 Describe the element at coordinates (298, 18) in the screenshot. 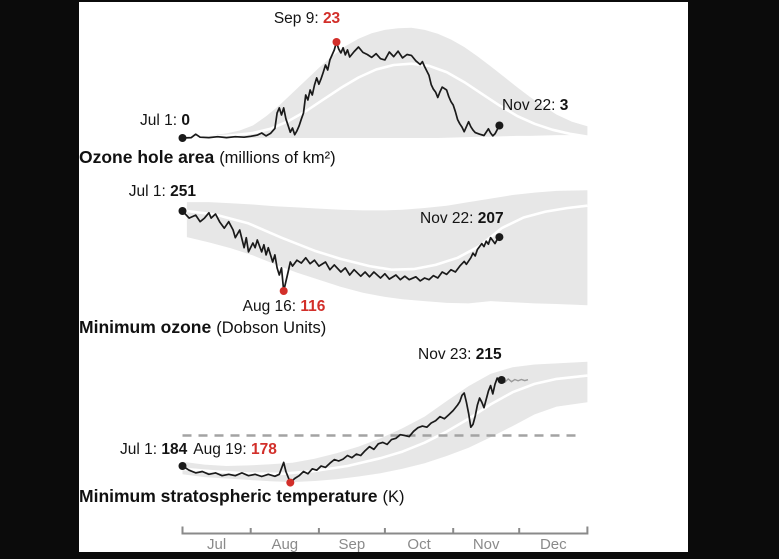

I see `annotation-area-max-date: Sep 9:` at that location.